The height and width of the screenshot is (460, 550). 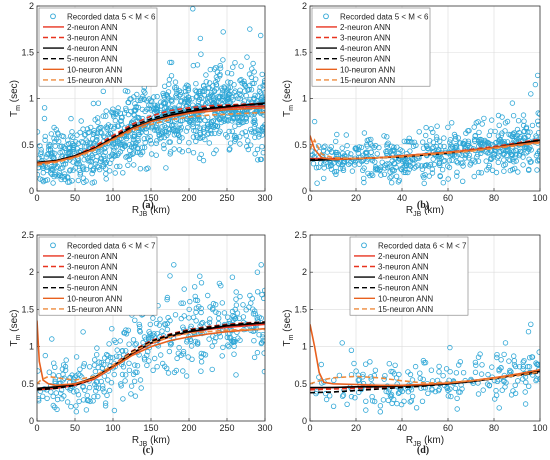 I want to click on series-line-n10, so click(x=151, y=136).